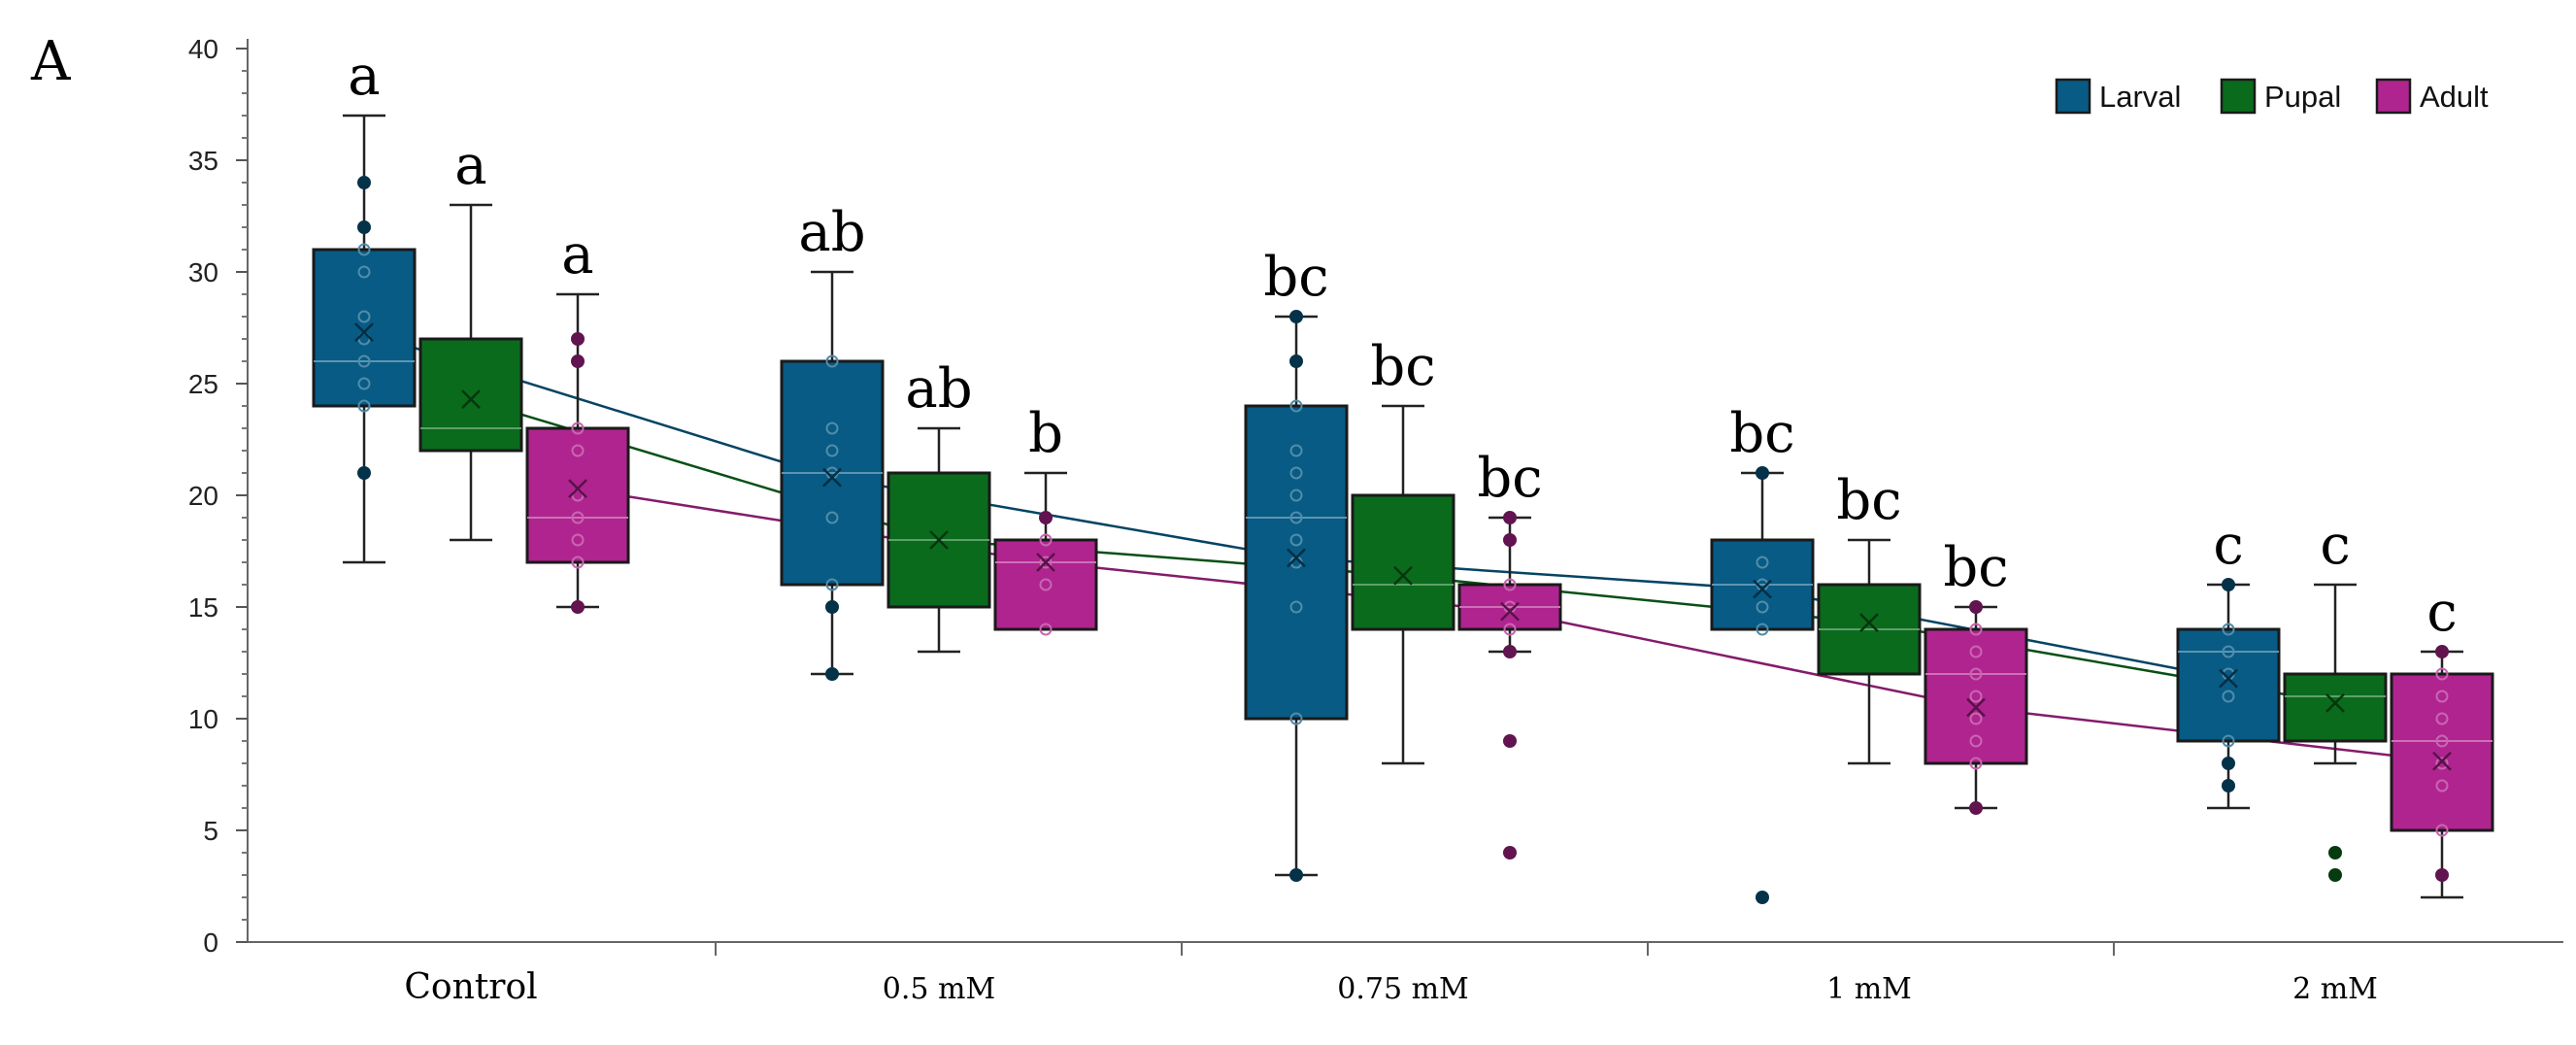  I want to click on x-category-label: 0.5 mM, so click(939, 989).